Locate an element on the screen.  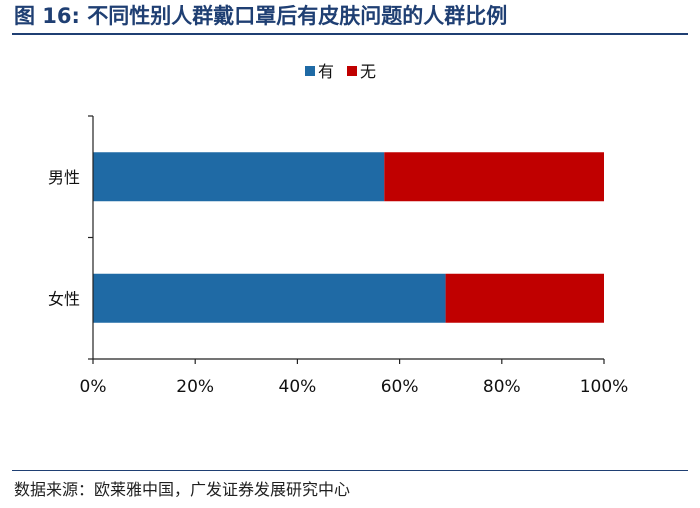
x-tick-label: 80% is located at coordinates (502, 387).